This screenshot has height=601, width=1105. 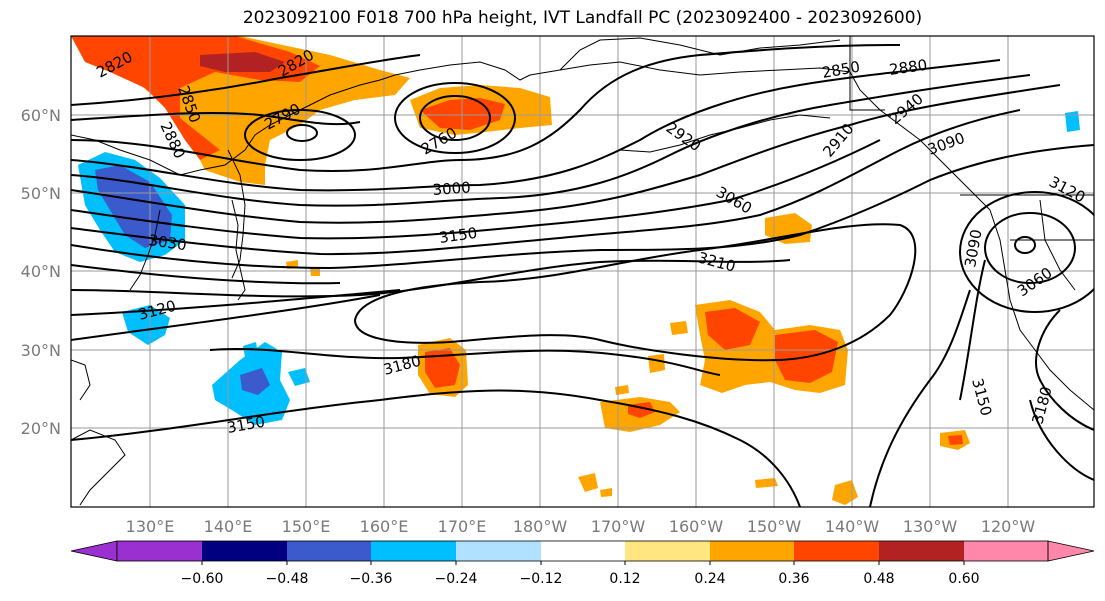 I want to click on lat-label-20n: 20°N, so click(x=41, y=428).